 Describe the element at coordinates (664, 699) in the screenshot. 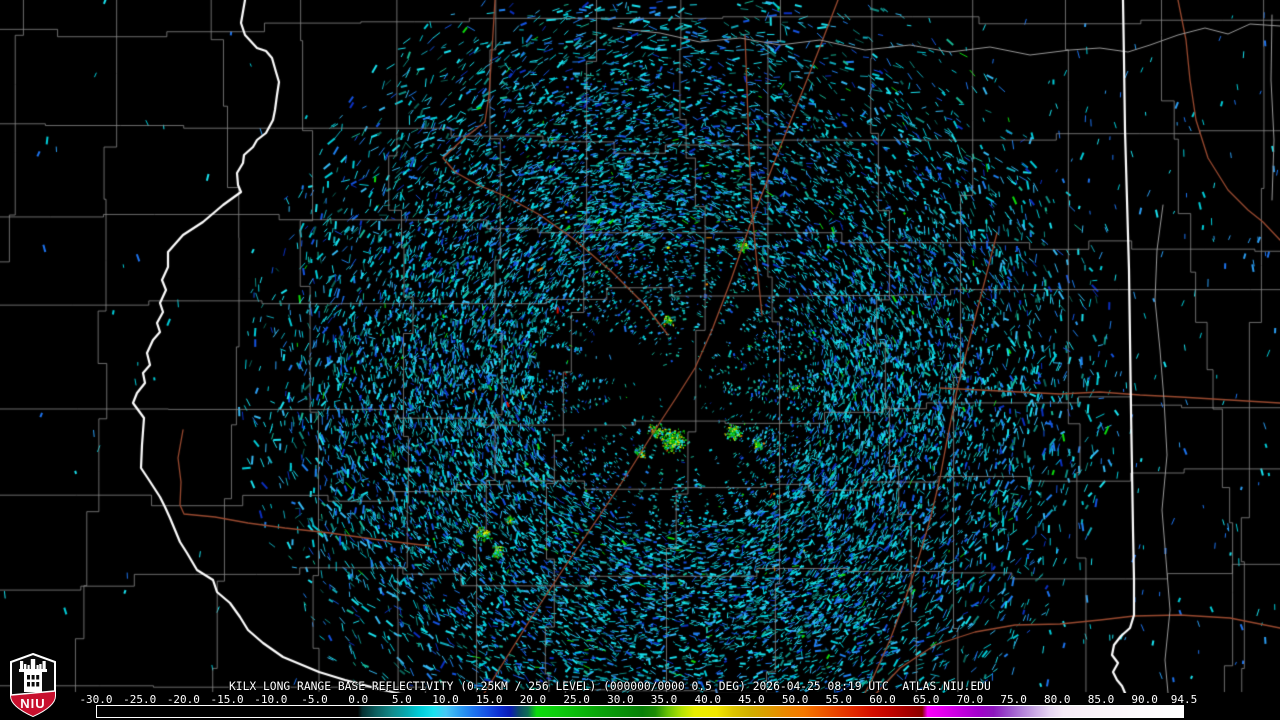

I see `colorbar-tick: 35.0` at that location.